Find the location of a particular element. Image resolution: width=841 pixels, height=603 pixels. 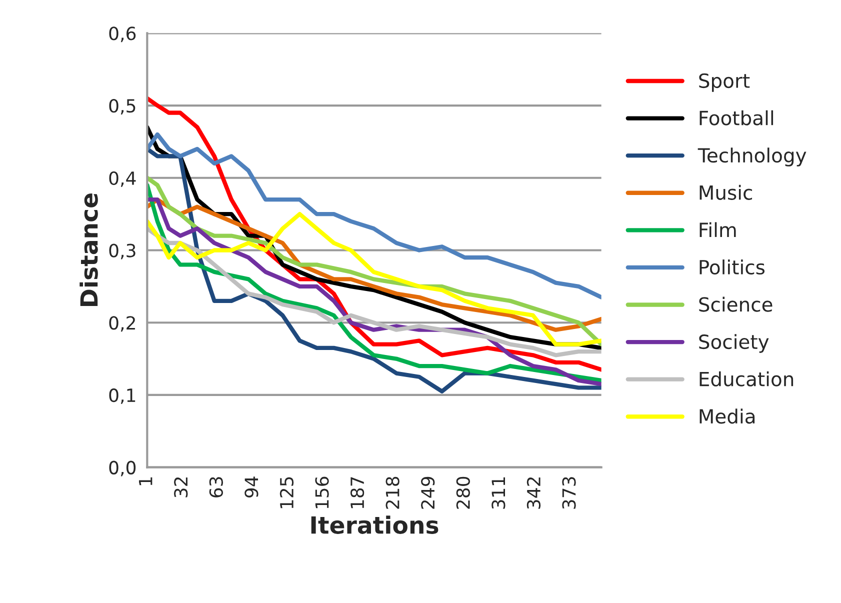

x-tick-label: 187 is located at coordinates (357, 492).